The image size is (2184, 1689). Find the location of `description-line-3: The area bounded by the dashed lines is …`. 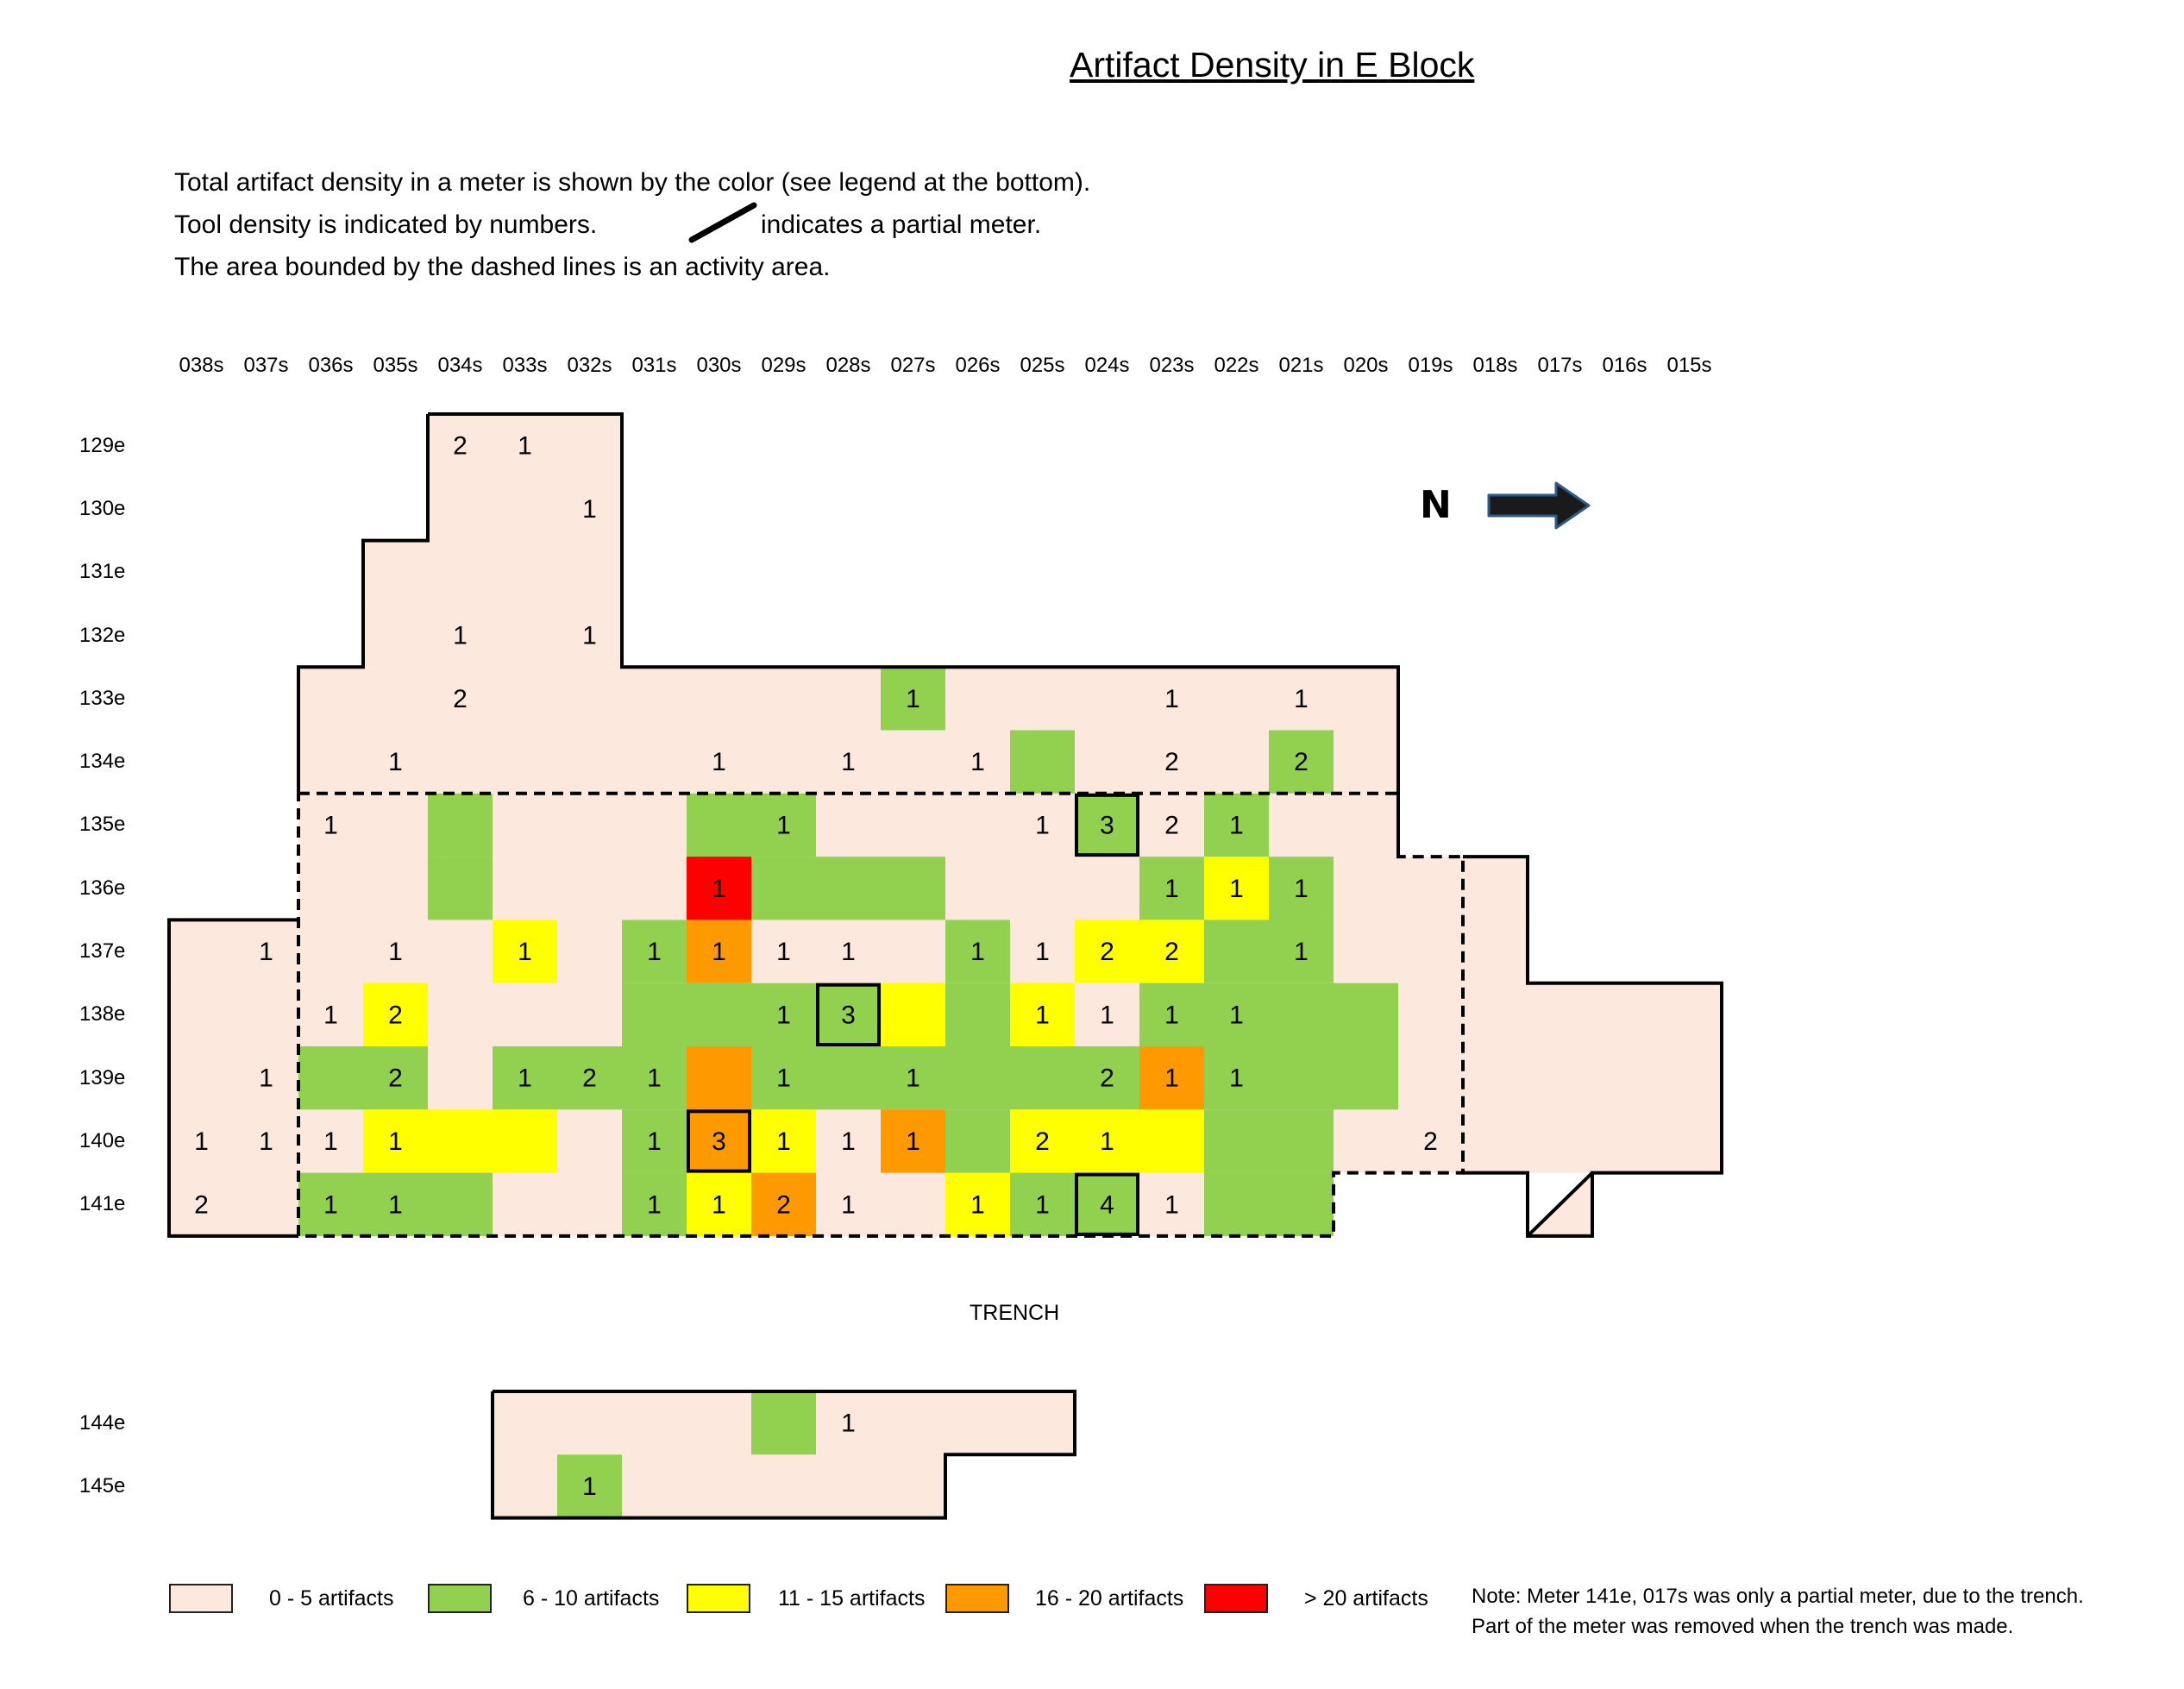

description-line-3: The area bounded by the dashed lines is … is located at coordinates (503, 267).